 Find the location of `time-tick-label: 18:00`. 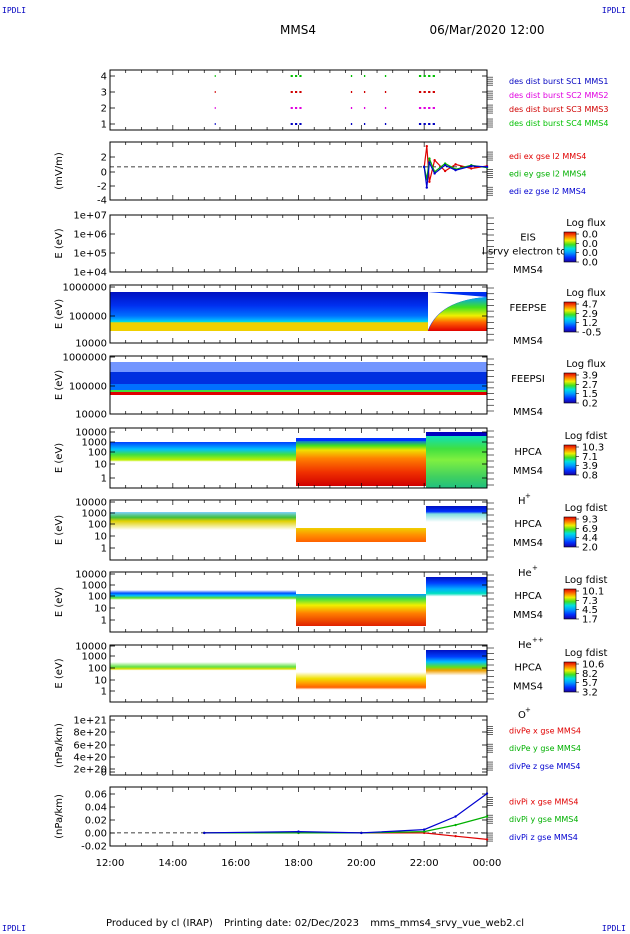

time-tick-label: 18:00 is located at coordinates (298, 863).